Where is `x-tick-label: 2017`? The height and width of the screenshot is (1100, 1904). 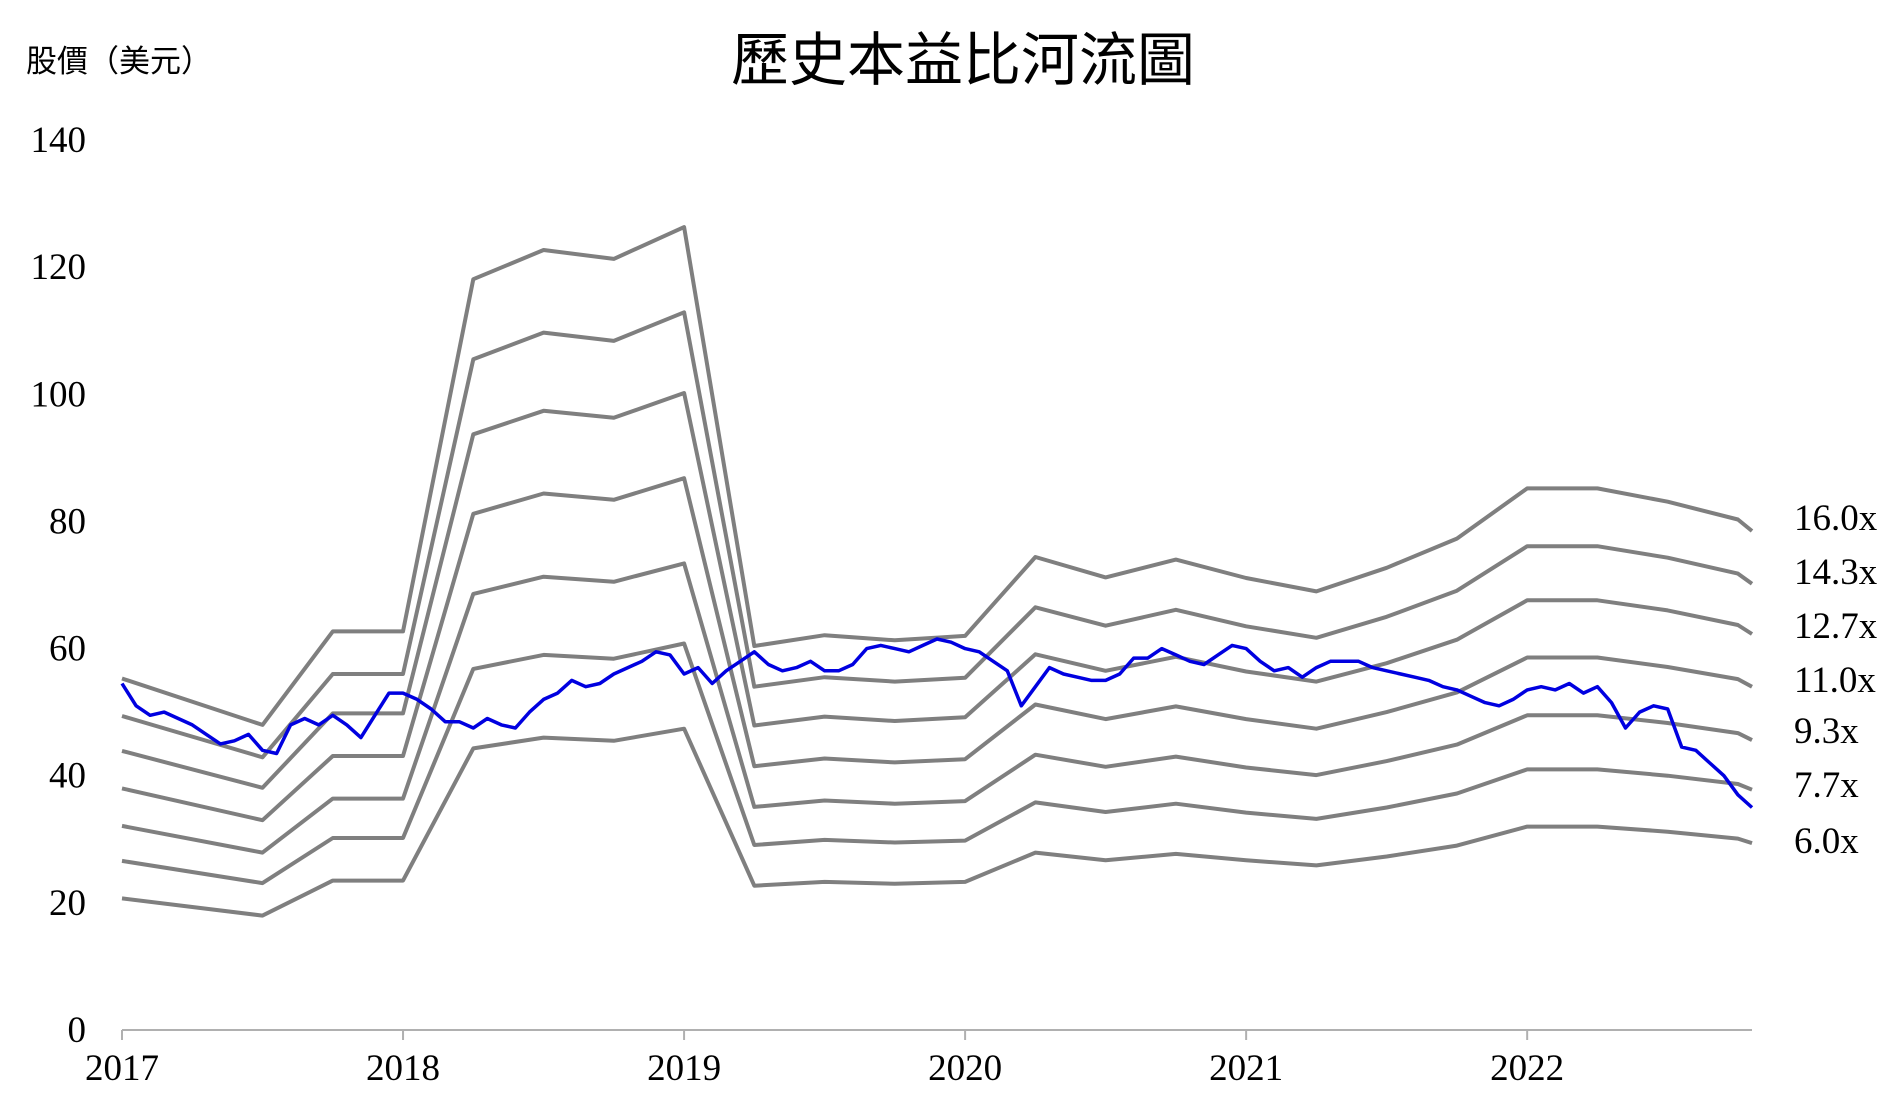
x-tick-label: 2017 is located at coordinates (122, 1068).